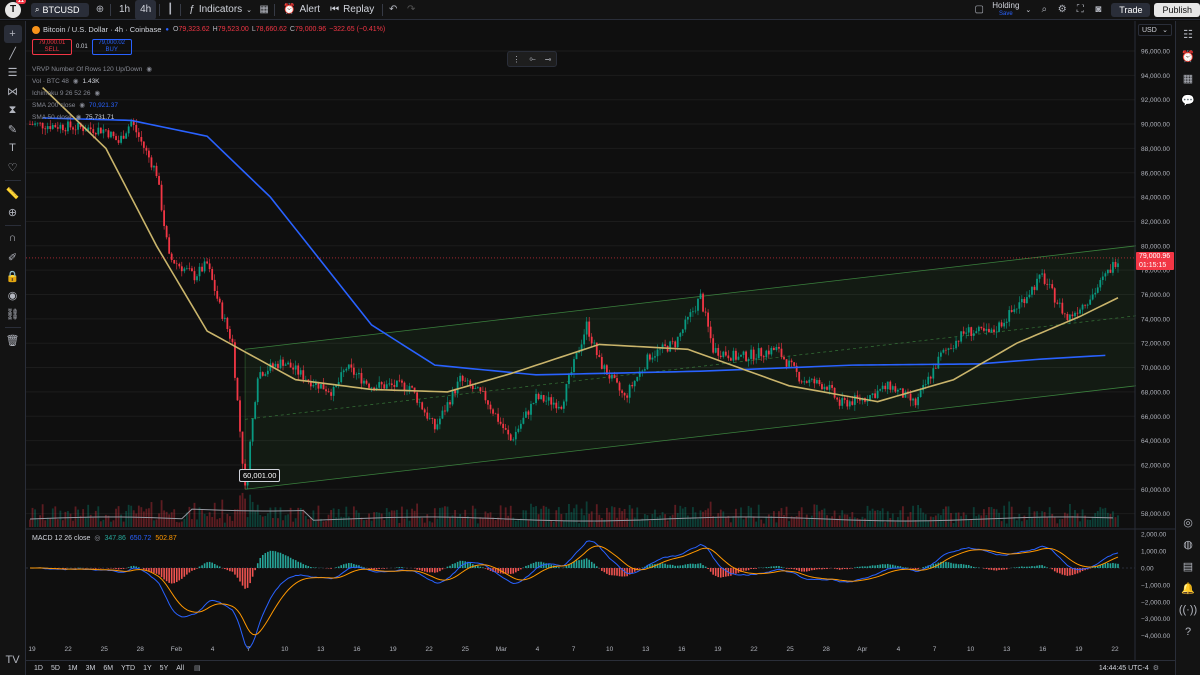 This screenshot has height=675, width=1200. What do you see at coordinates (38, 668) in the screenshot?
I see `range-button: 1D` at bounding box center [38, 668].